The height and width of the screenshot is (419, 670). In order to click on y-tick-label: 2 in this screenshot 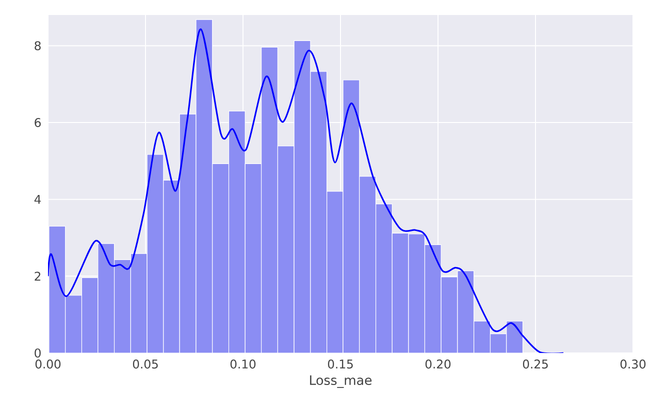, I will do `click(37, 276)`.